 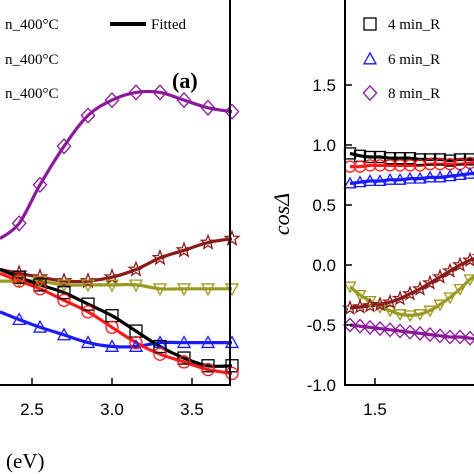 What do you see at coordinates (324, 145) in the screenshot?
I see `right-y-tick-label-4: 1.0` at bounding box center [324, 145].